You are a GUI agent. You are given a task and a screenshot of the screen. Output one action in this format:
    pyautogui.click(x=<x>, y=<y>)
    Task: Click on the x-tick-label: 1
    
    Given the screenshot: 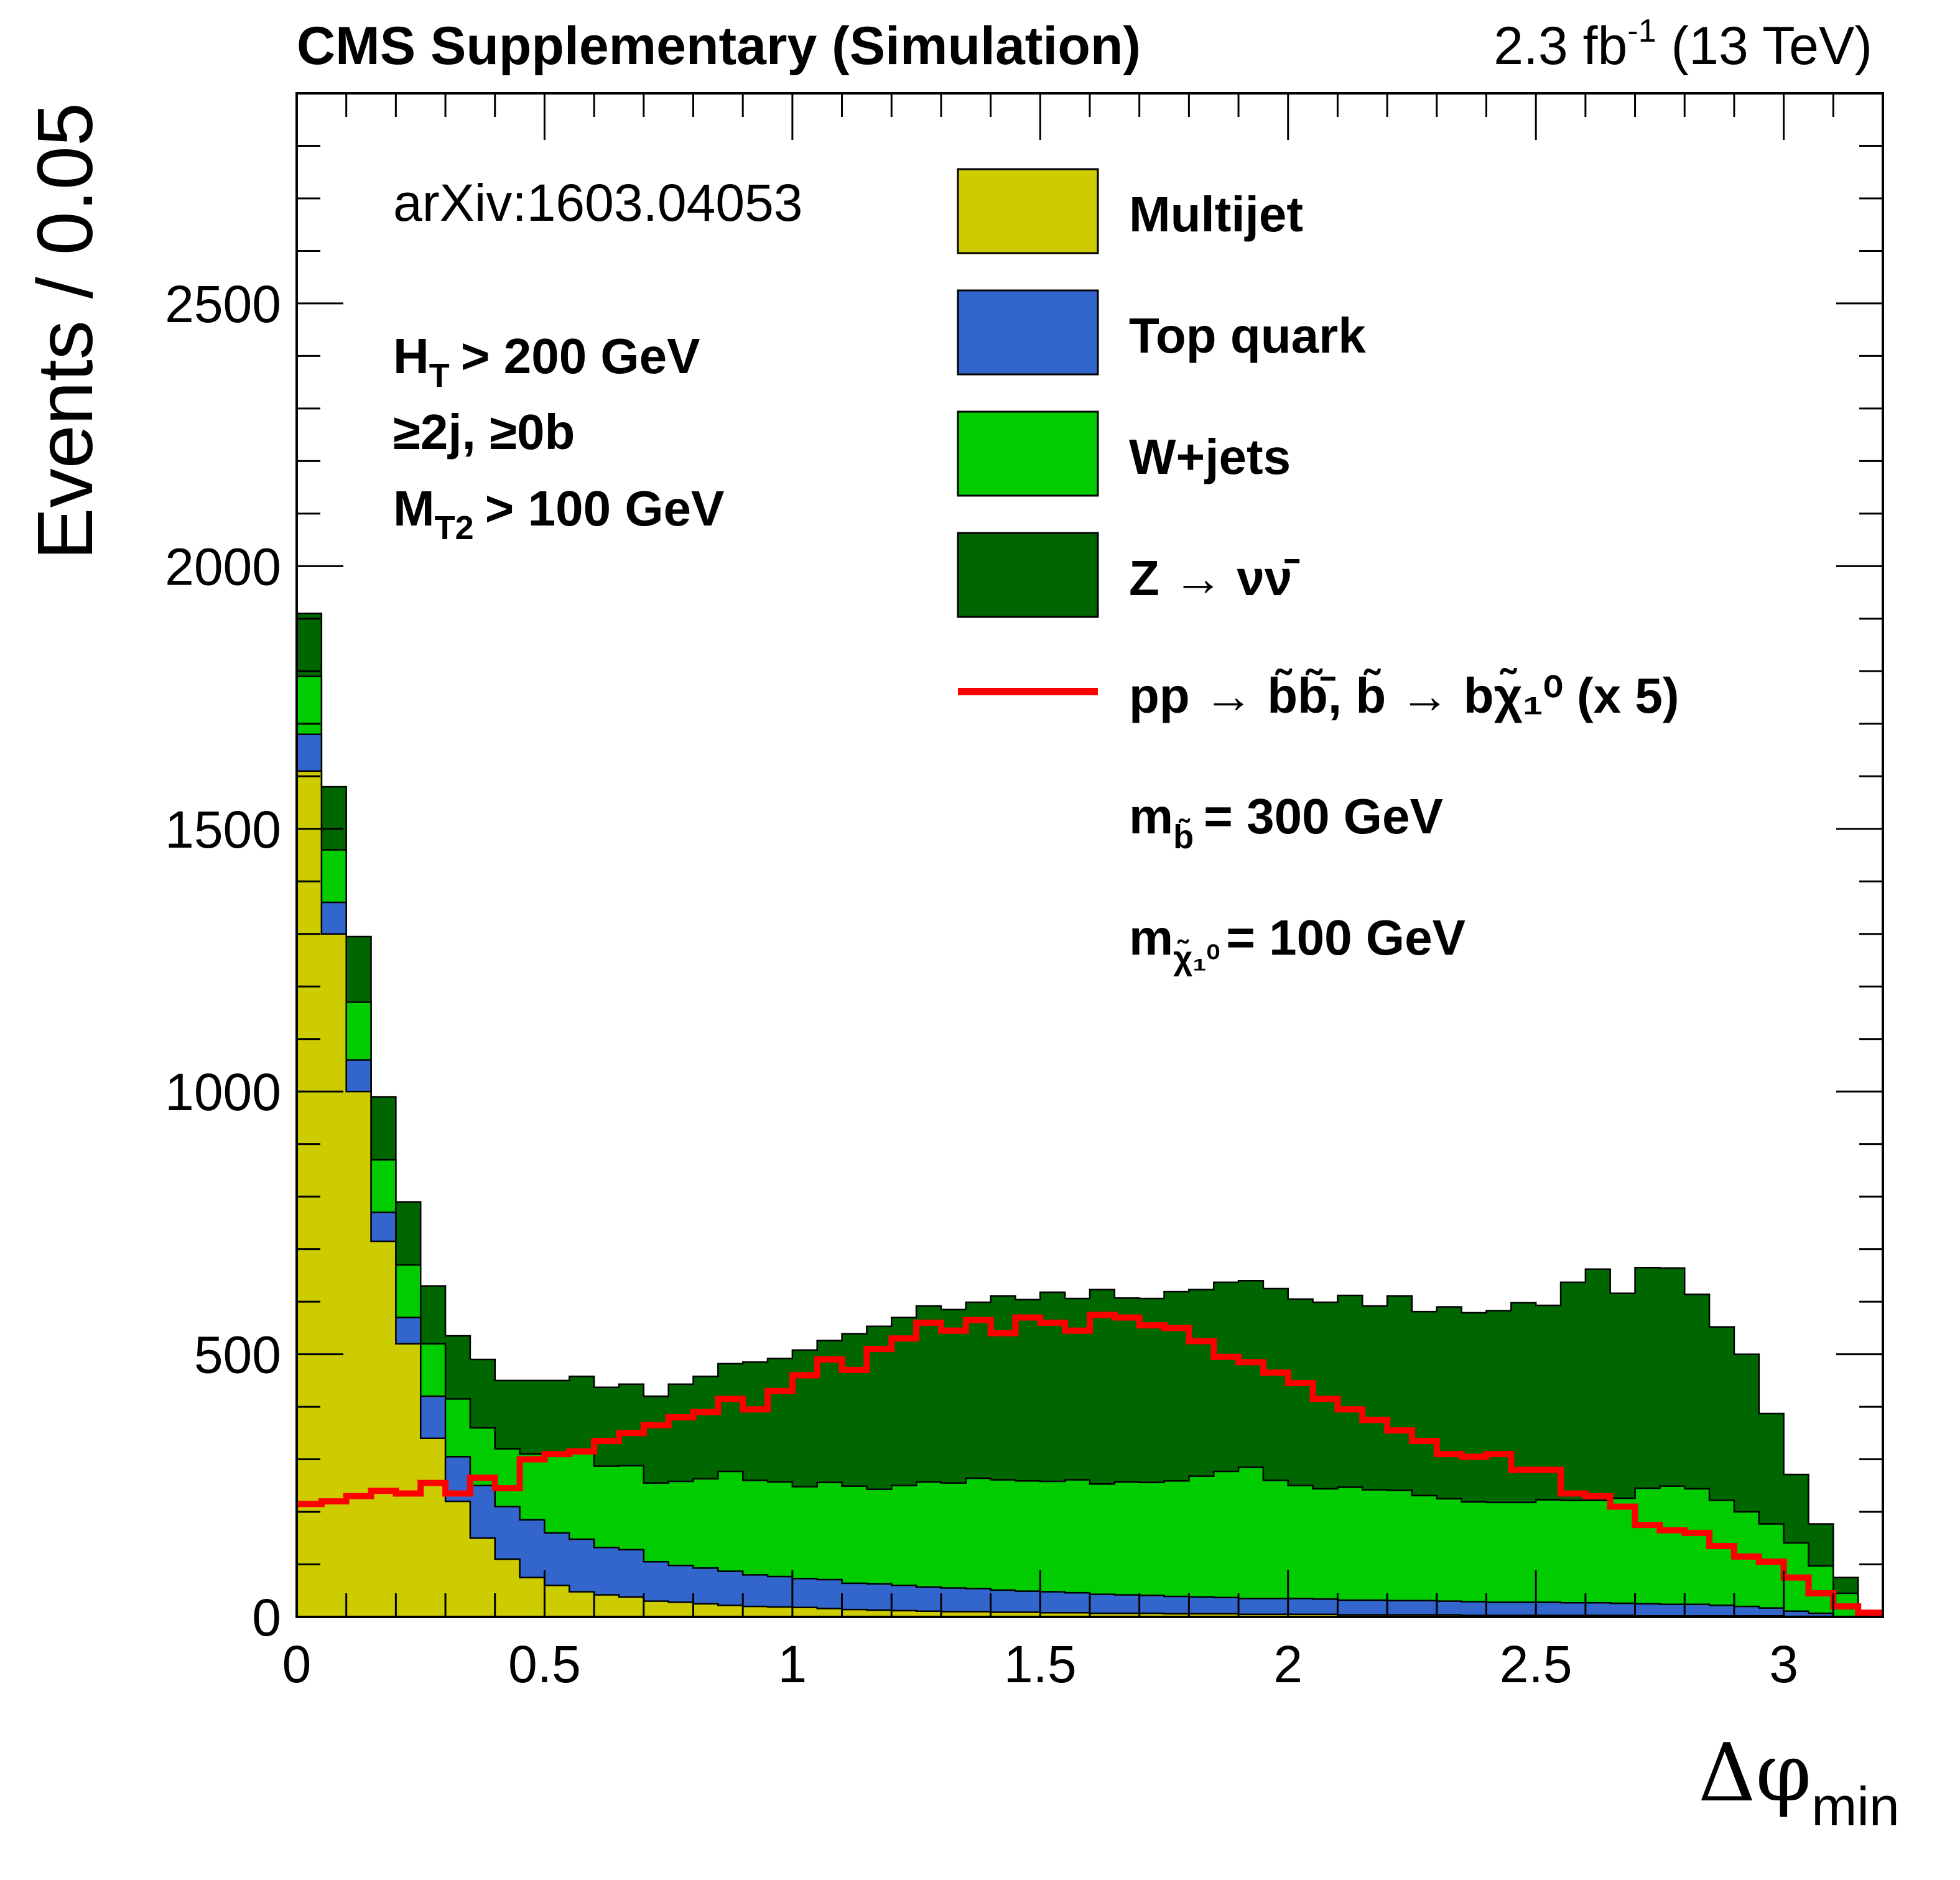 What is the action you would take?
    pyautogui.click(x=792, y=1664)
    